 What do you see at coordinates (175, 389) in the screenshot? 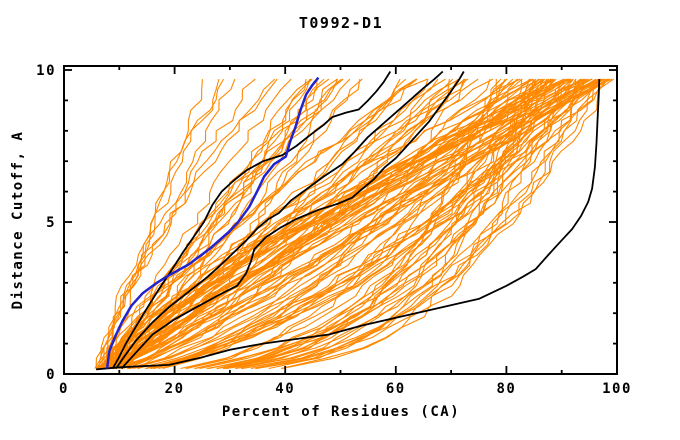
I see `x-tick-label: 20` at bounding box center [175, 389].